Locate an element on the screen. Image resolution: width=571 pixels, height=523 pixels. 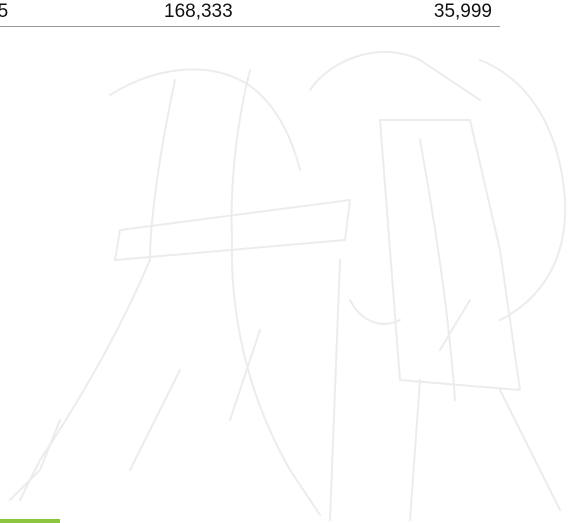
table-cell: 35,999 is located at coordinates (462, 11).